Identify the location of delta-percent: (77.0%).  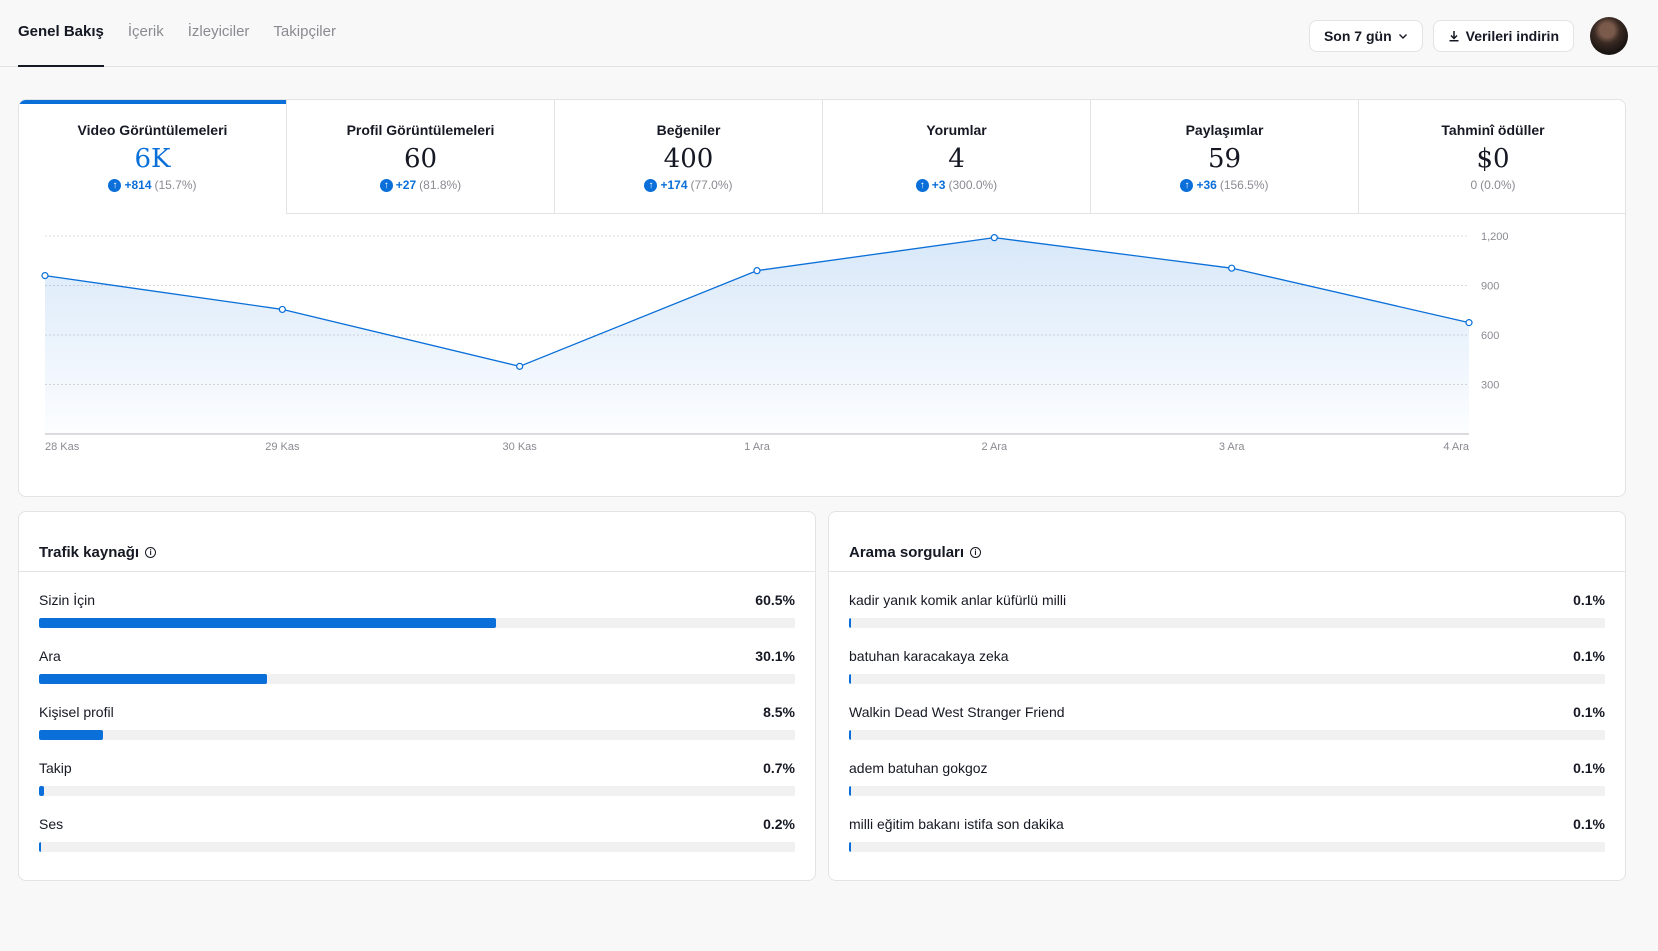
(711, 185).